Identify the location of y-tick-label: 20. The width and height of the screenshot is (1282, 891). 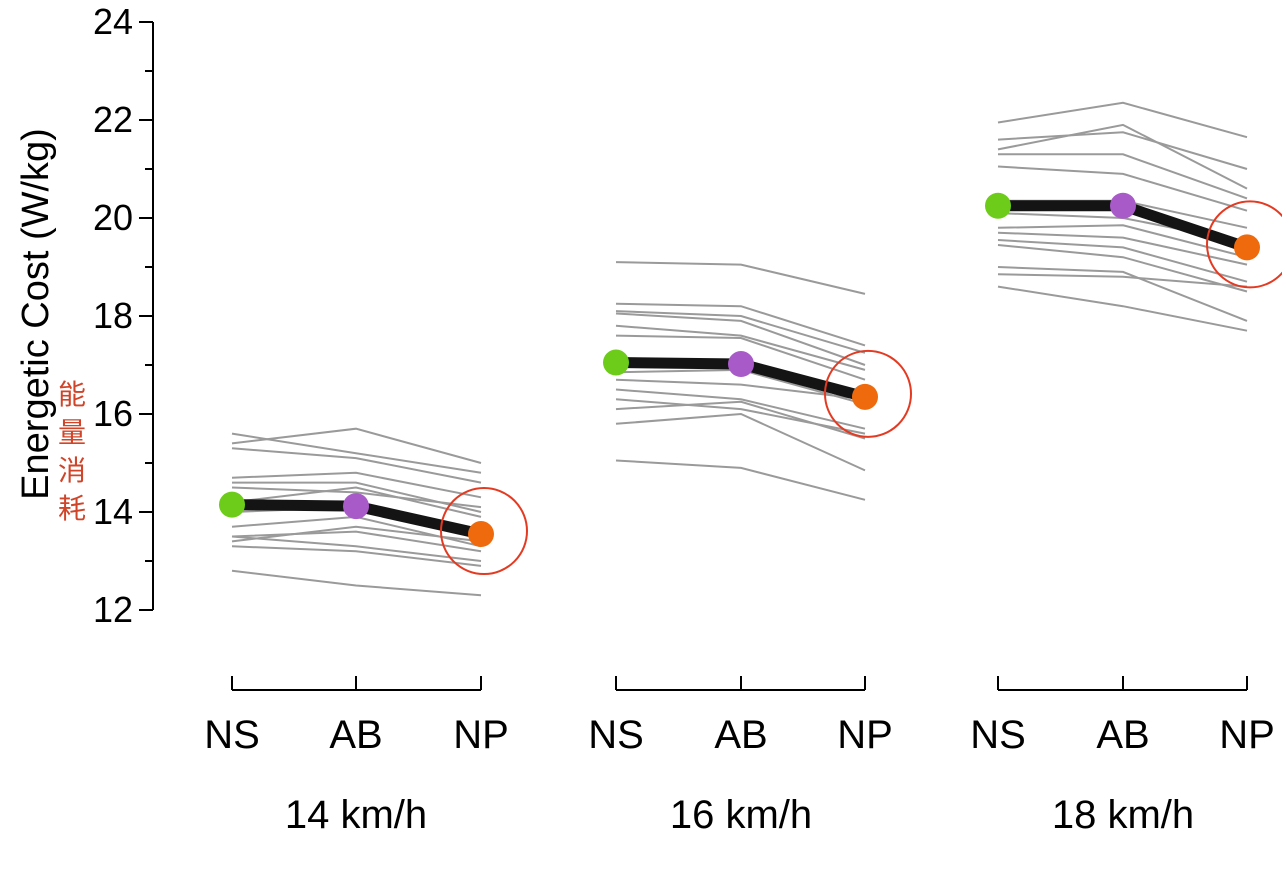
(113, 217).